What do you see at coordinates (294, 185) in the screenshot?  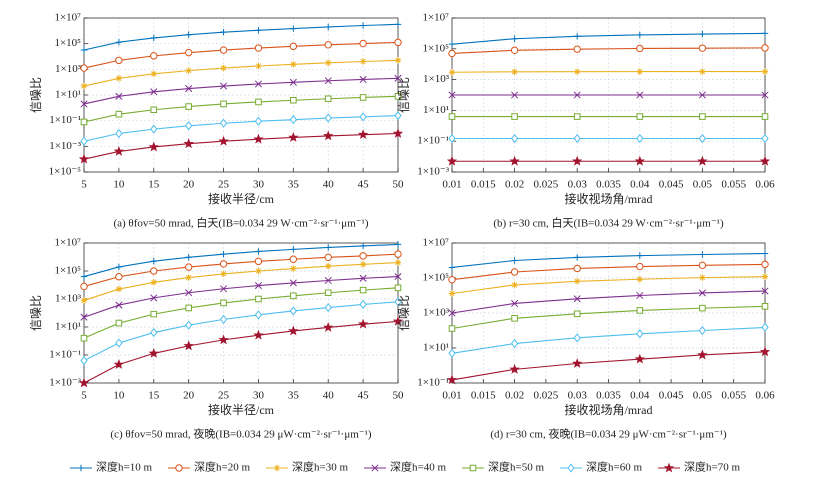 I see `x-tick-label: 35` at bounding box center [294, 185].